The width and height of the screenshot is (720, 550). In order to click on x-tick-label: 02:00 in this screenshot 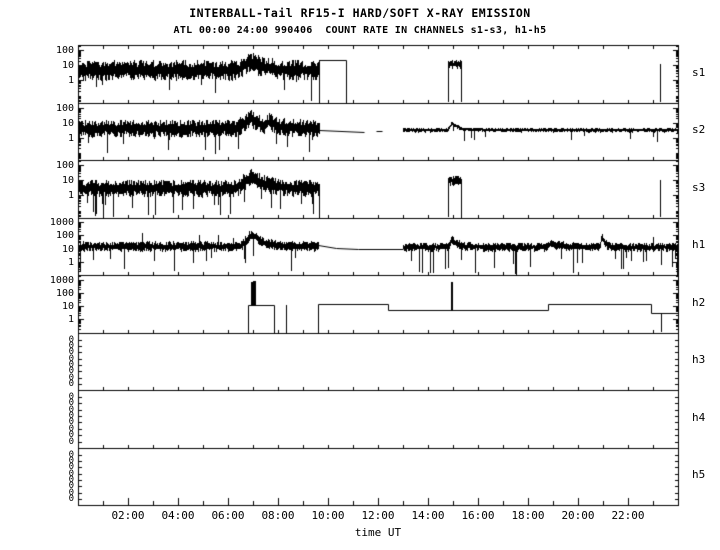, I will do `click(128, 515)`.